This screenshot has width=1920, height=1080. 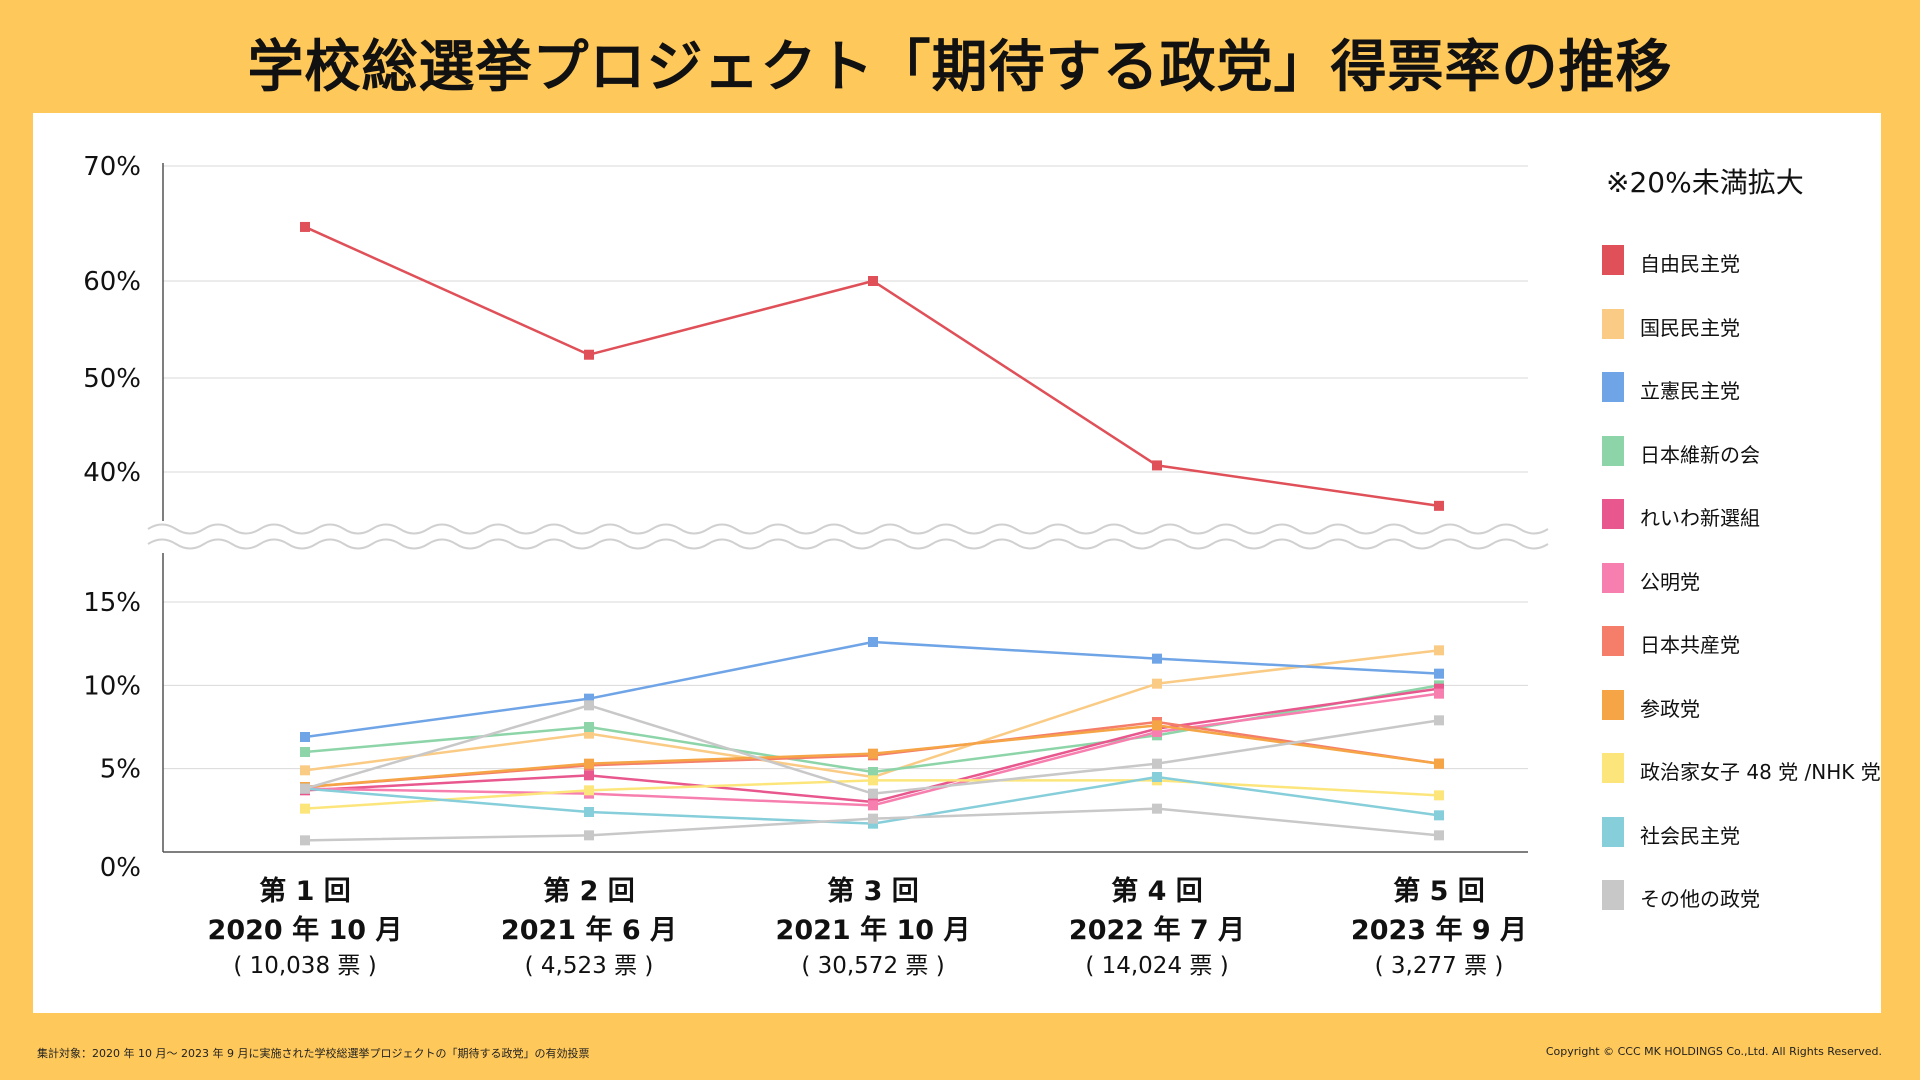 What do you see at coordinates (112, 167) in the screenshot?
I see `y-tick-label: 70%` at bounding box center [112, 167].